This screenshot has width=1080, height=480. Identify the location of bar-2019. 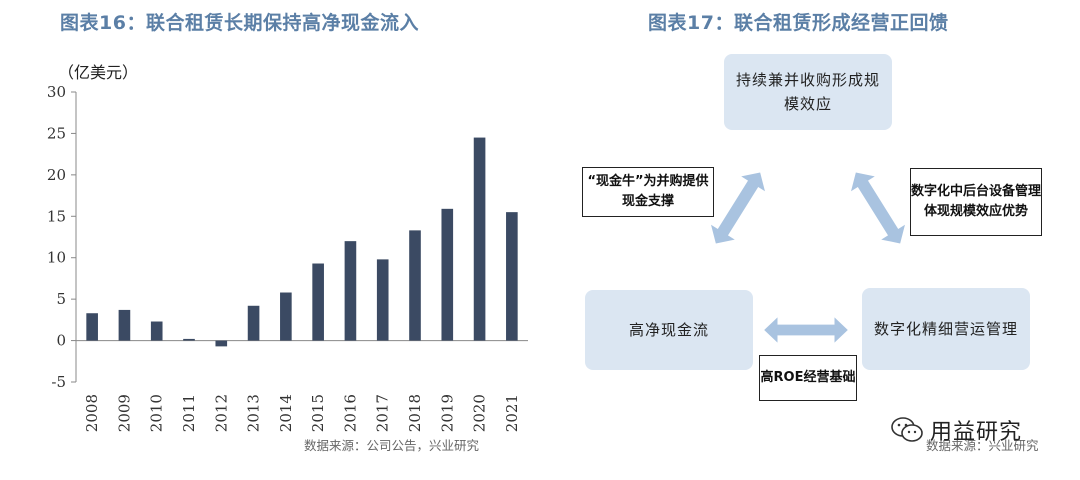
(447, 274).